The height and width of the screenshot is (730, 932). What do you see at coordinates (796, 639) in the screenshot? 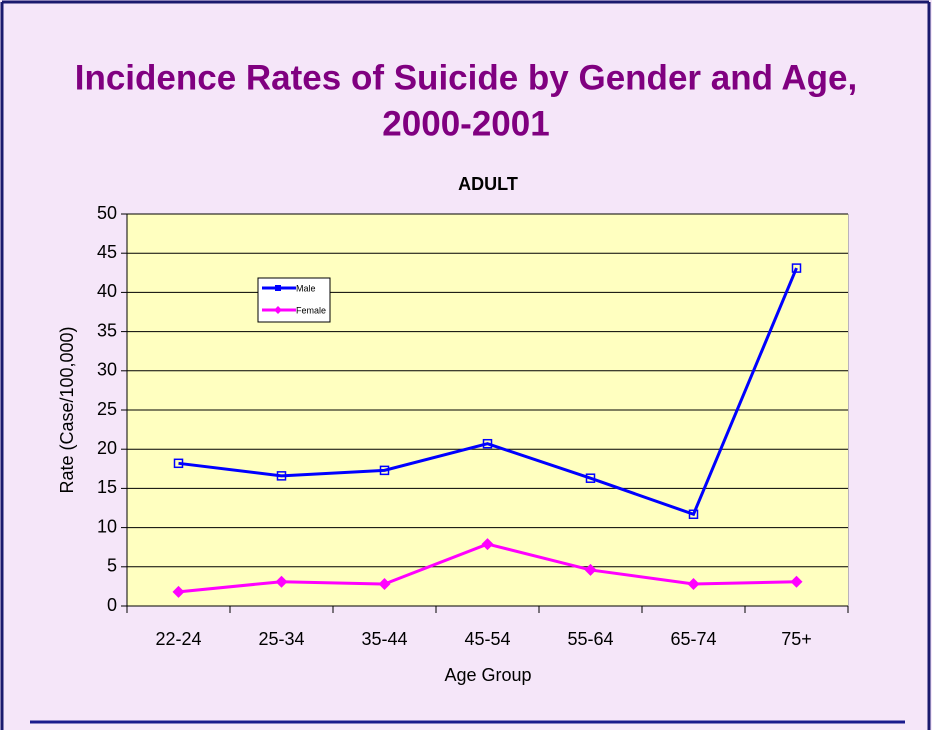
I see `x-tick-label: 75+` at bounding box center [796, 639].